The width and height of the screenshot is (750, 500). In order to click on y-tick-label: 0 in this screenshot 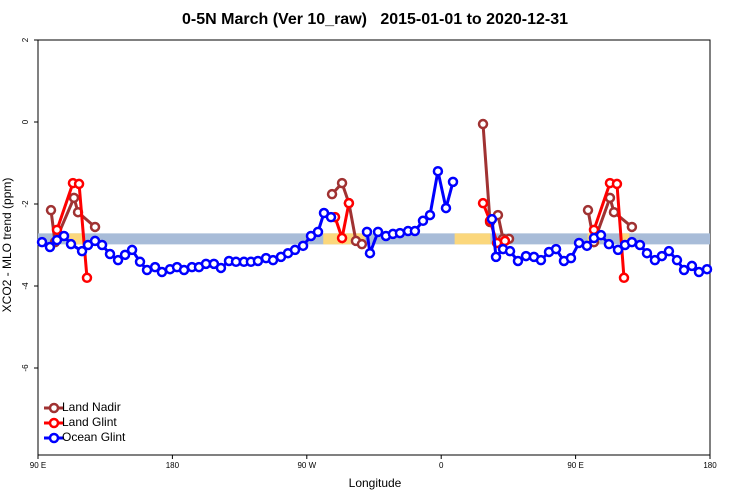, I will do `click(25, 121)`.